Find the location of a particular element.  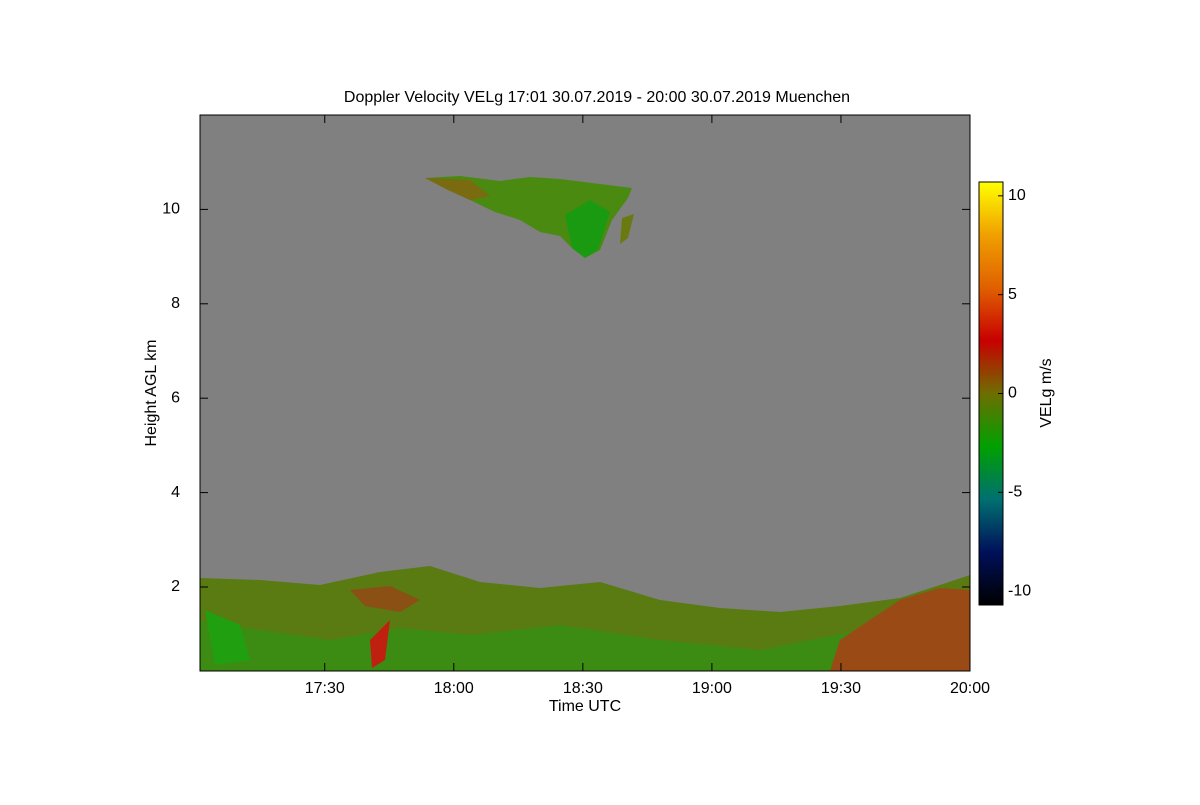

cloud-layer is located at coordinates (529, 217).